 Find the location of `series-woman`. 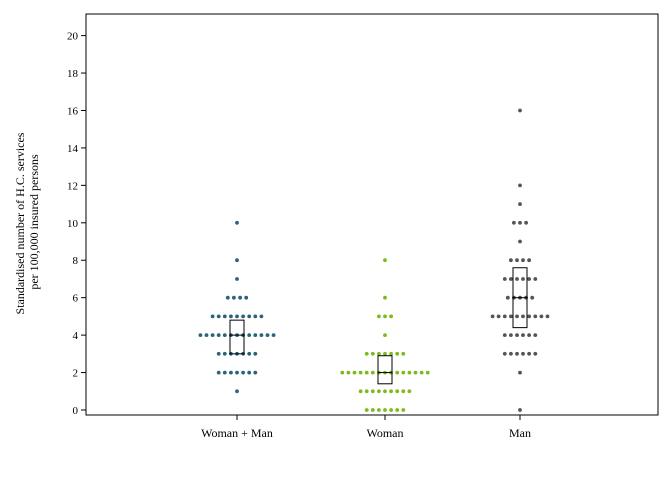

series-woman is located at coordinates (385, 335).